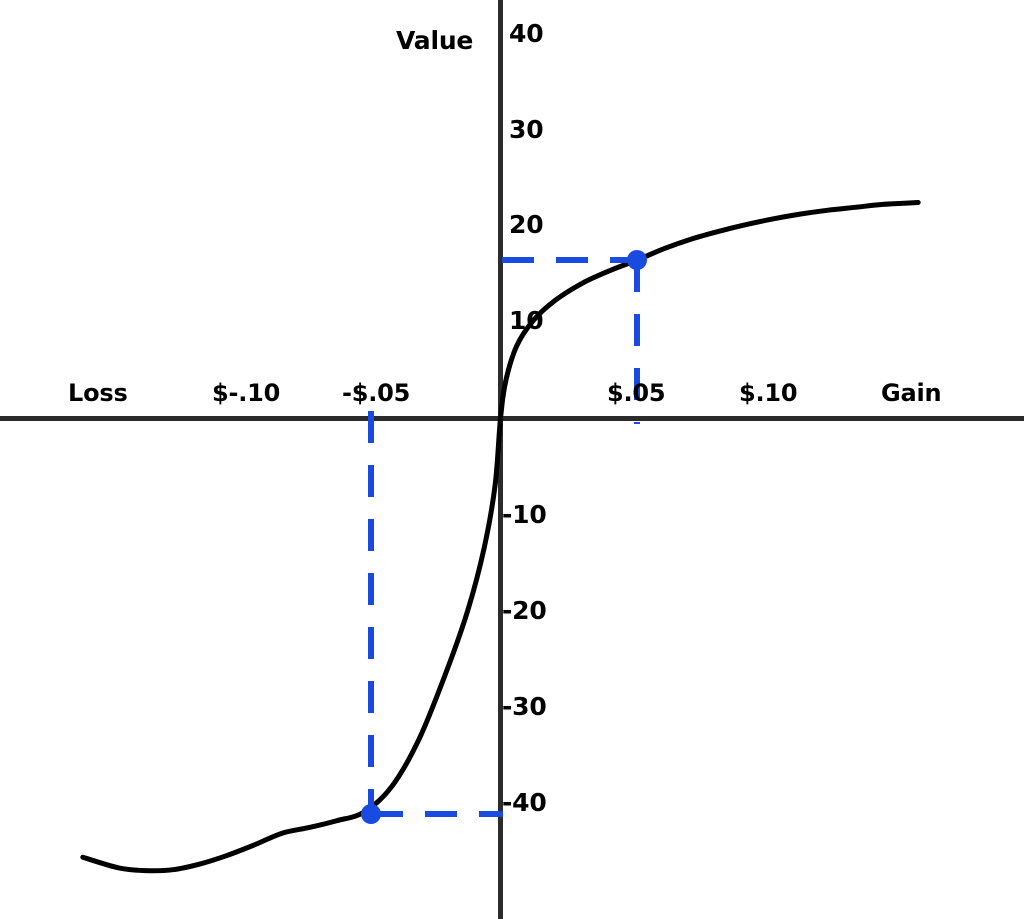  I want to click on x-axis-left-label: Loss, so click(98, 393).